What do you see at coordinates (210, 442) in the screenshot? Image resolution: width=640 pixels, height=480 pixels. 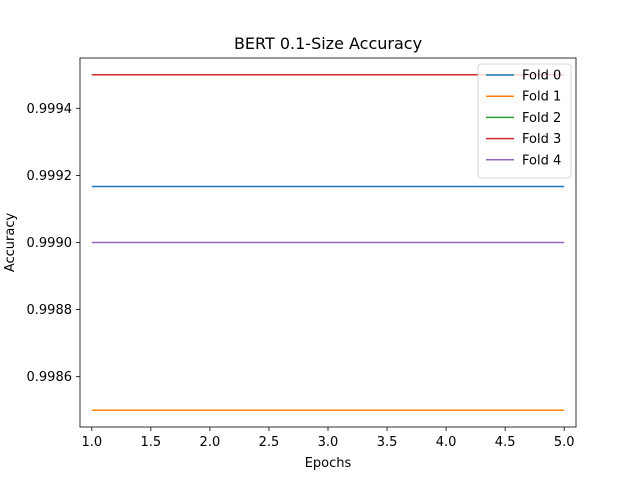 I see `x-tick-label: 2.0` at bounding box center [210, 442].